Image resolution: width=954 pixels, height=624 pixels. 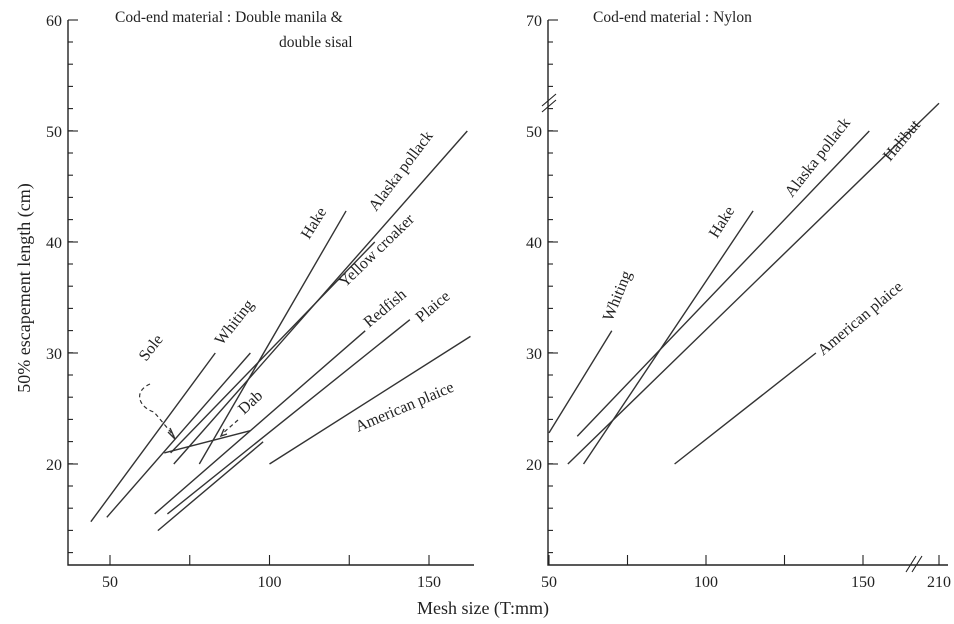 What do you see at coordinates (902, 140) in the screenshot?
I see `series-label-halibut: Halibut` at bounding box center [902, 140].